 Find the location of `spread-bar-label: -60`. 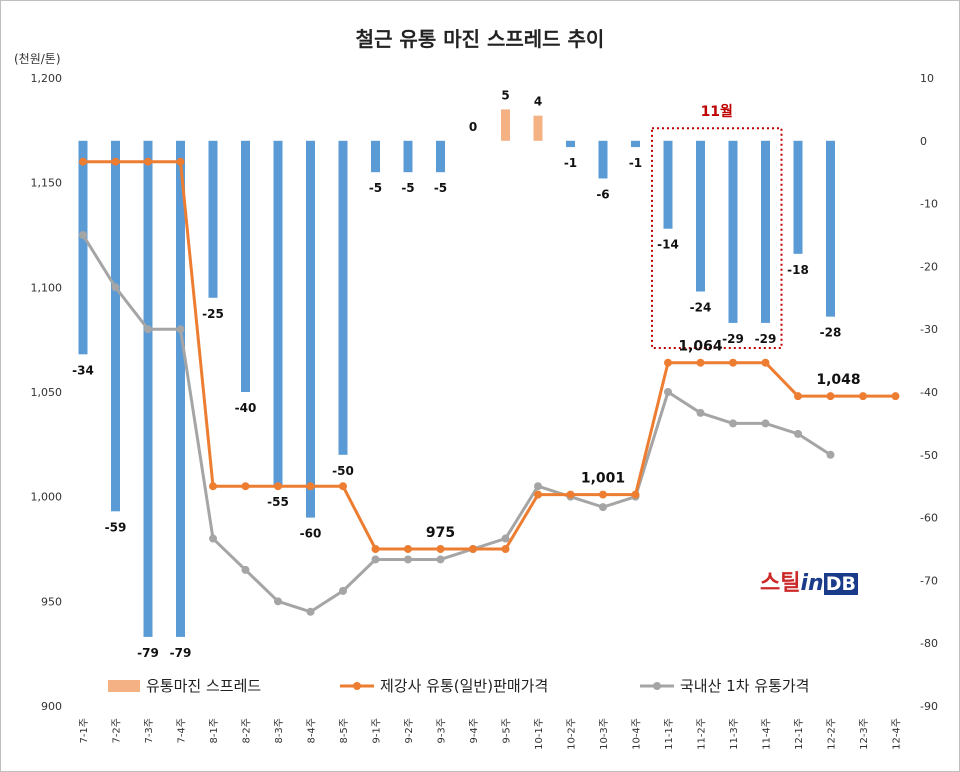

spread-bar-label: -60 is located at coordinates (311, 534).